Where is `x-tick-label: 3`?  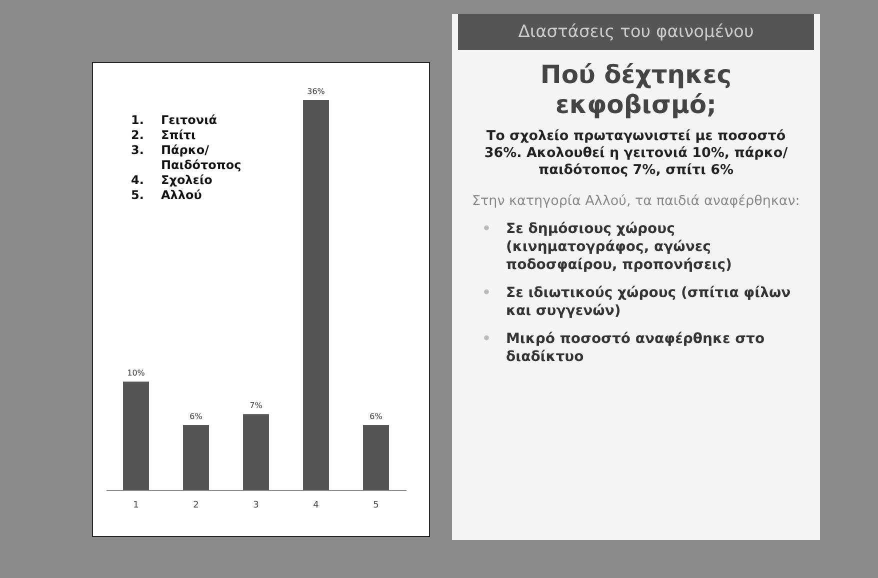 x-tick-label: 3 is located at coordinates (256, 505).